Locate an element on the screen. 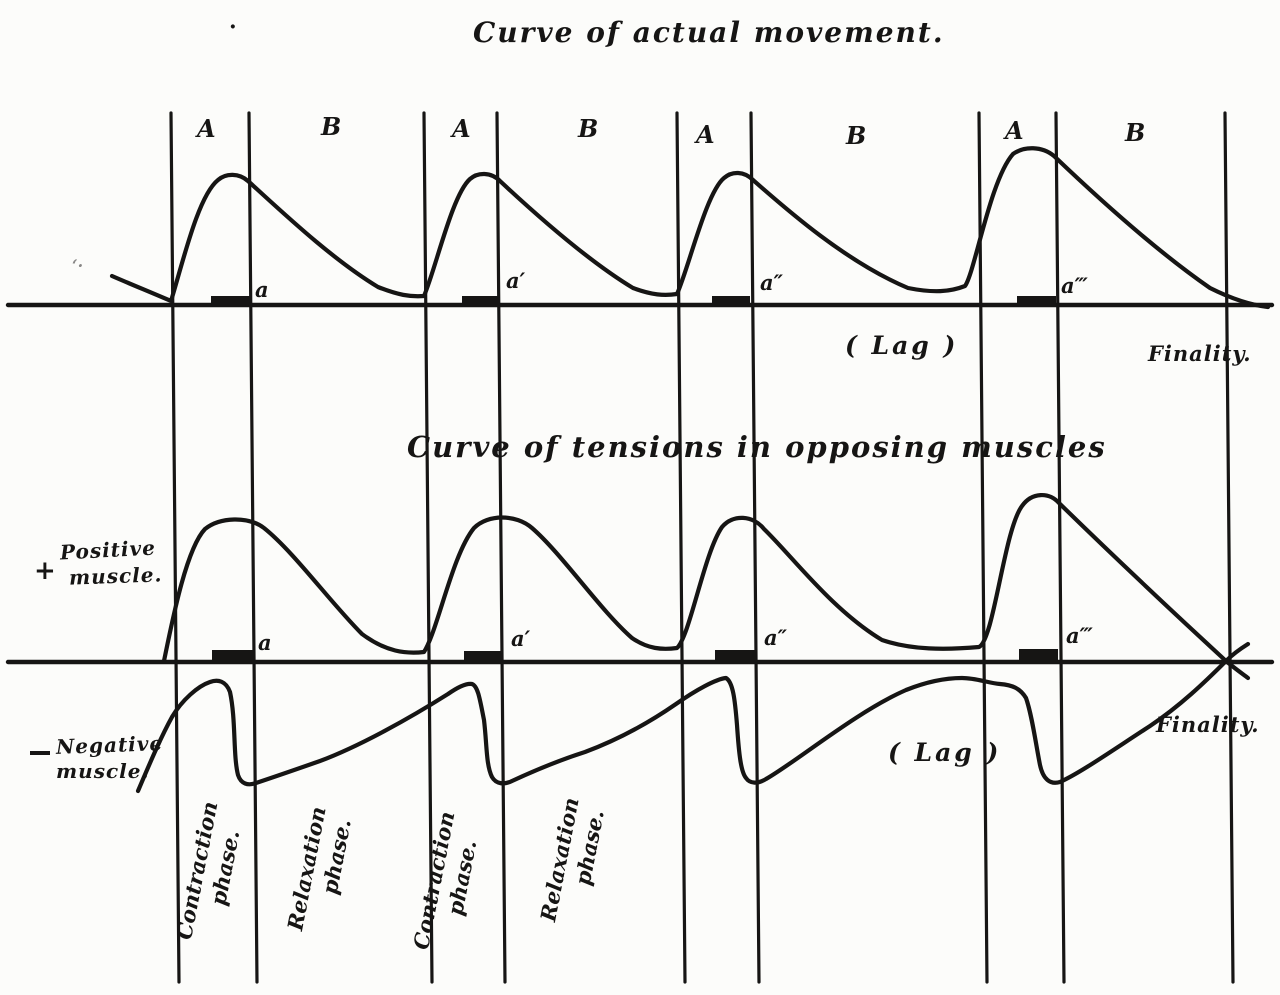 Image resolution: width=1280 pixels, height=995 pixels. phase-label-A3: A is located at coordinates (705, 134).